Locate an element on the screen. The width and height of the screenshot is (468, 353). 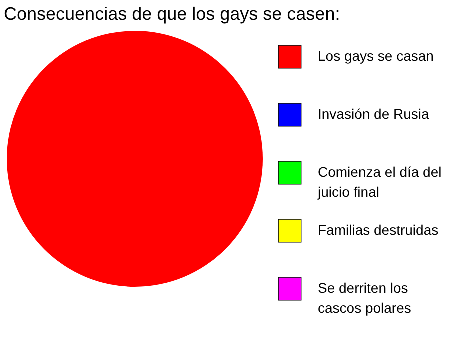
legend-label: Se derriten los cascos polares is located at coordinates (365, 298).